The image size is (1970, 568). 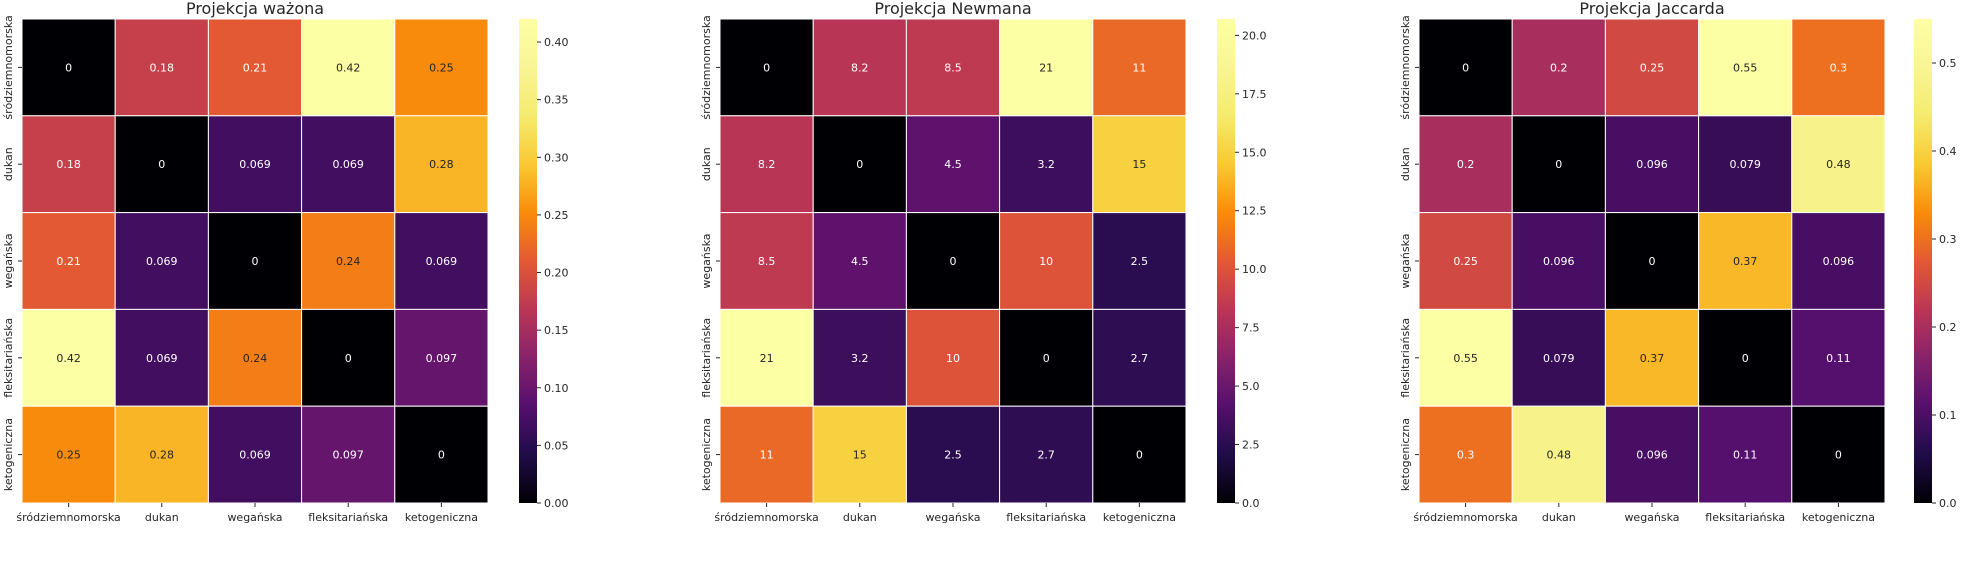 I want to click on cell-value-label: 15, so click(x=1139, y=164).